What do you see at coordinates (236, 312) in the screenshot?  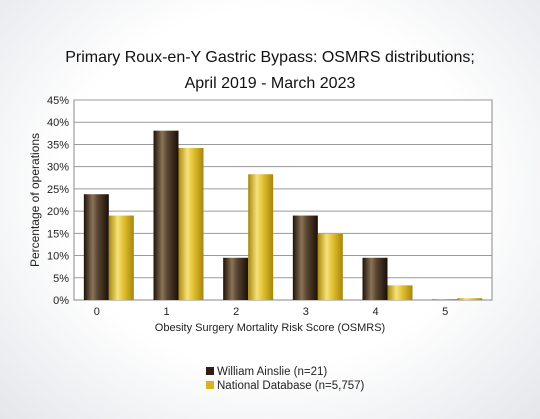 I see `x-tick-label: 2` at bounding box center [236, 312].